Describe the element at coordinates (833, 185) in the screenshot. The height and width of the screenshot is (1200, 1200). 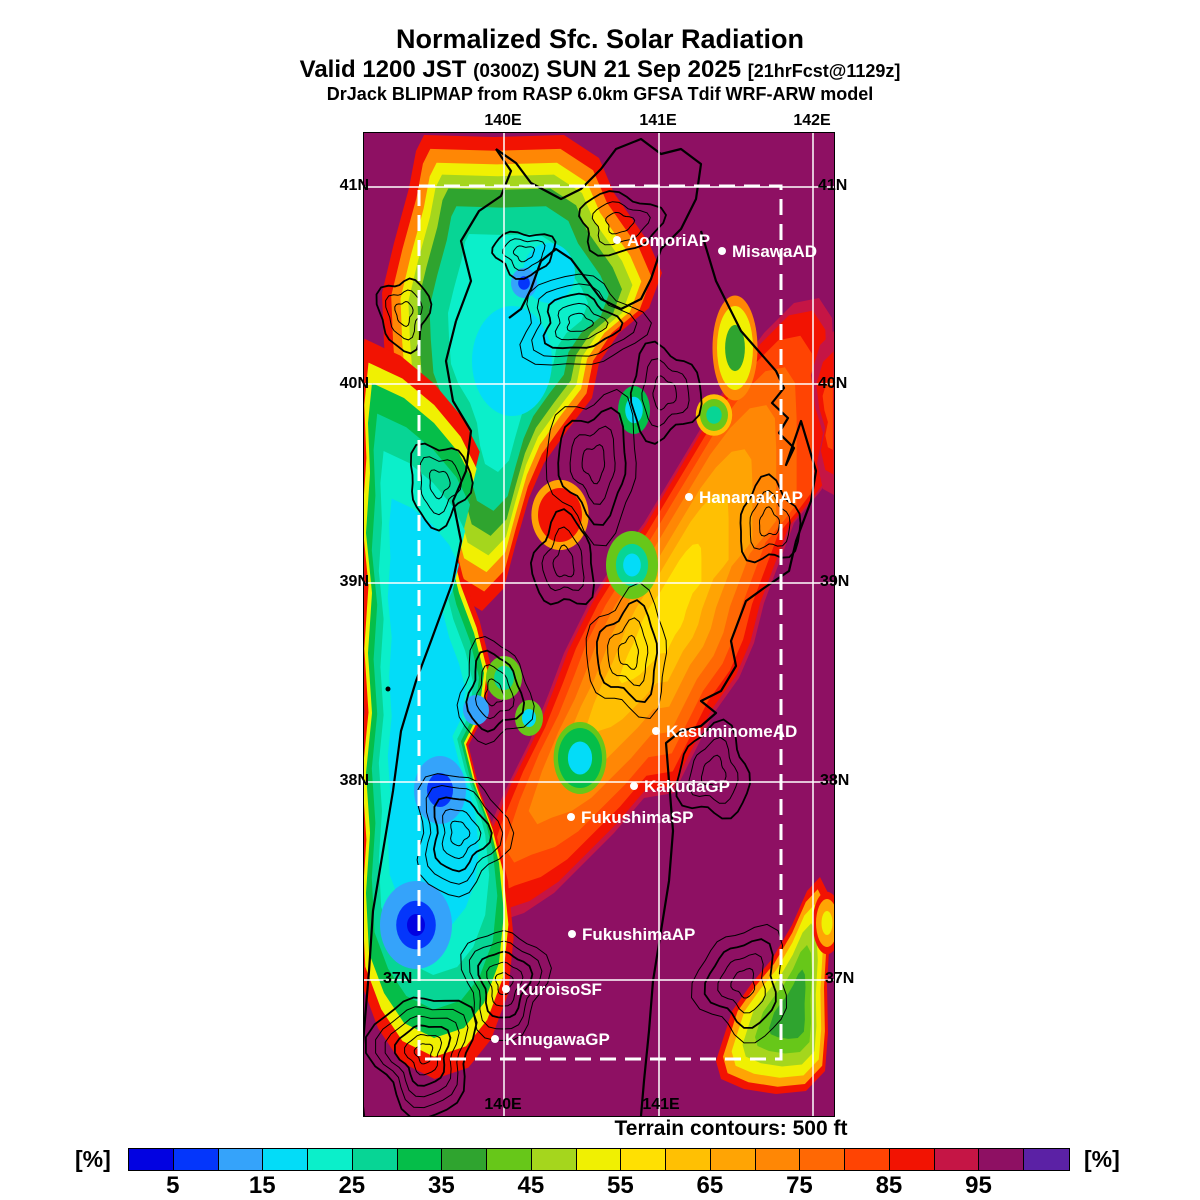
I see `lat-label-right-41N: 41N` at that location.